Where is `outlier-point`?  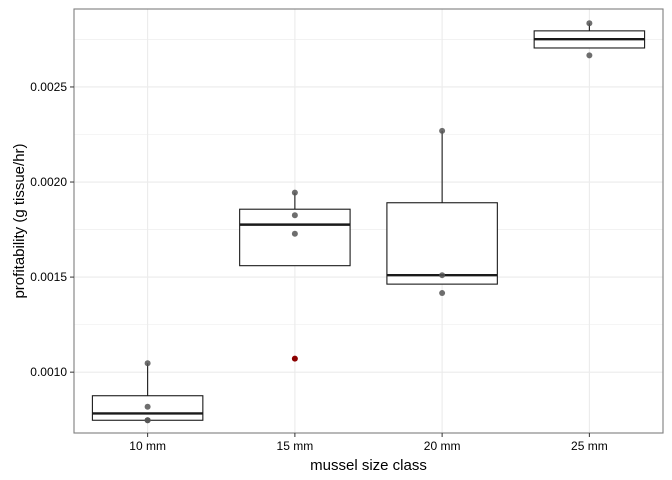
outlier-point is located at coordinates (294, 358).